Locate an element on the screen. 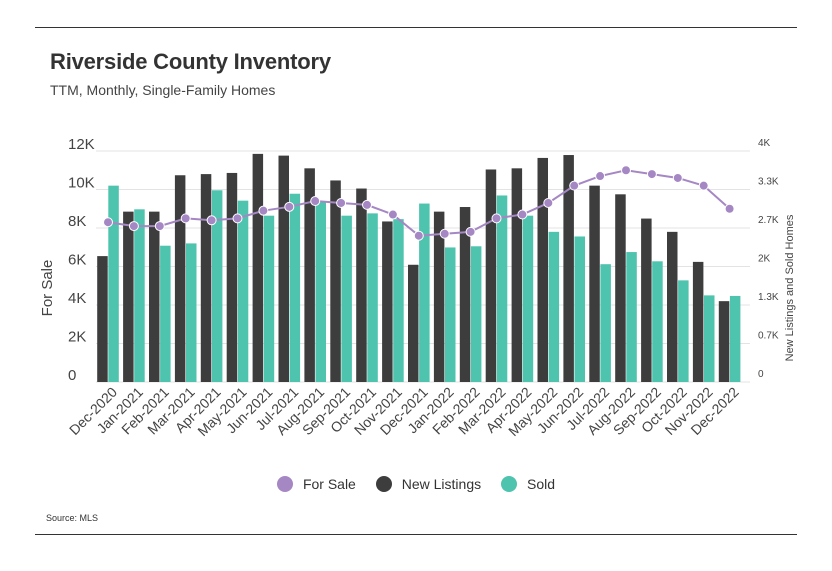  legend-item-sold: Sold is located at coordinates (528, 484).